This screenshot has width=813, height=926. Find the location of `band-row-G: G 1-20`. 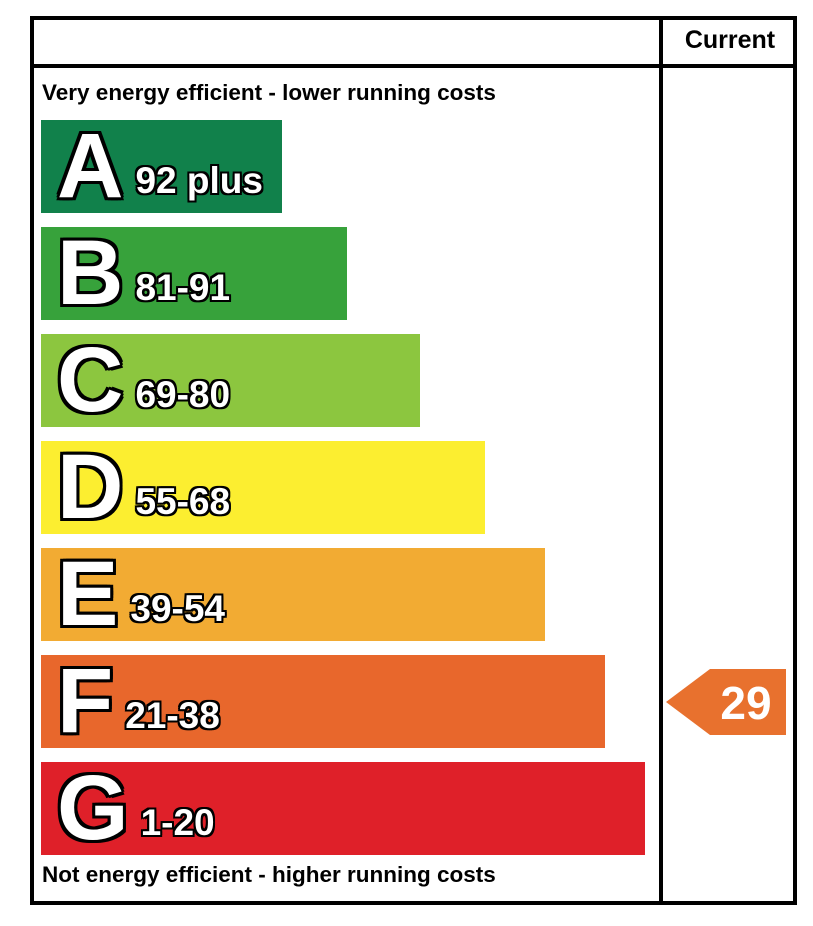

band-row-G: G 1-20 is located at coordinates (343, 808).